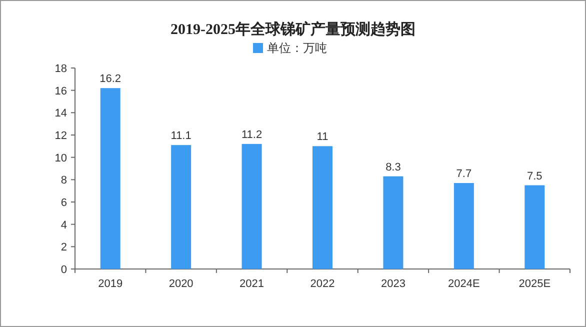  Describe the element at coordinates (181, 284) in the screenshot. I see `x-tick-label: 2020` at that location.